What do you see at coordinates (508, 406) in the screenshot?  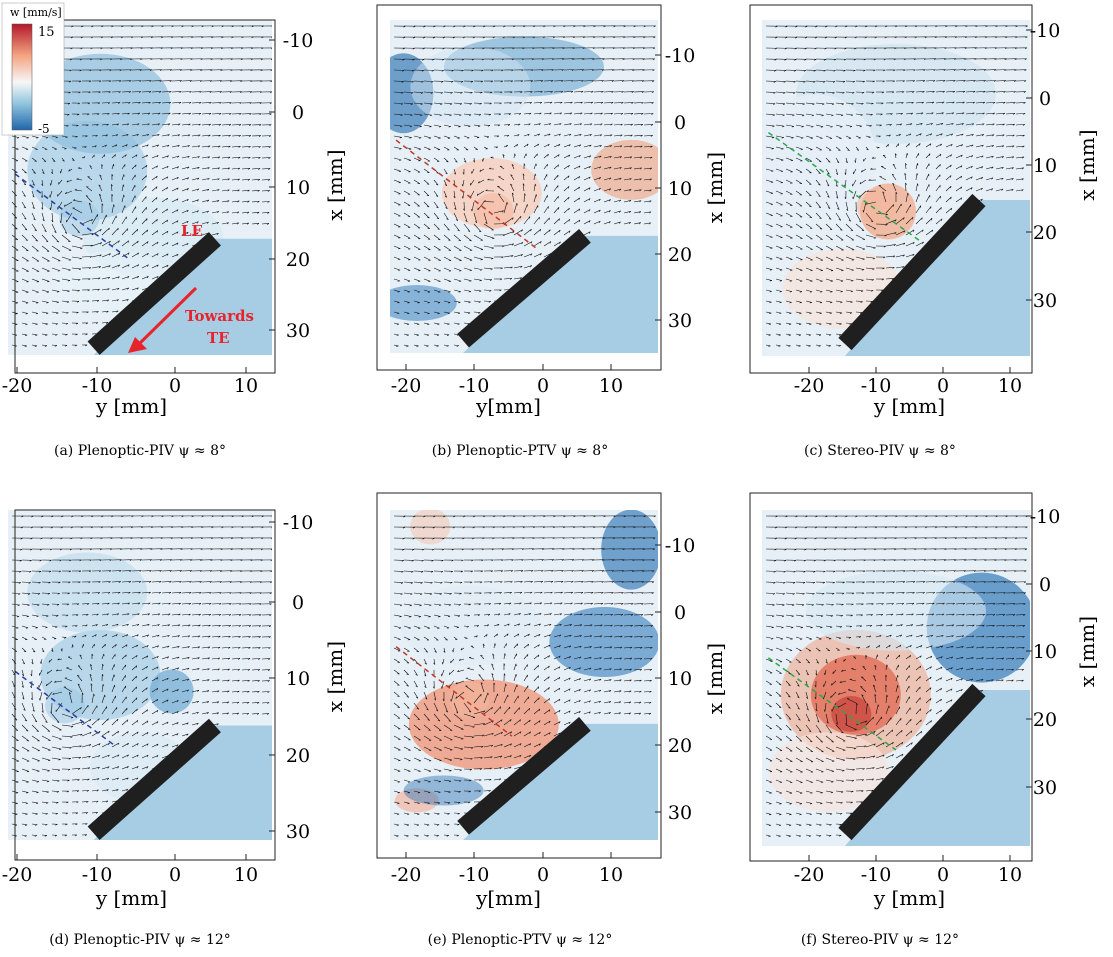 I see `x-axis-label: y[mm]` at bounding box center [508, 406].